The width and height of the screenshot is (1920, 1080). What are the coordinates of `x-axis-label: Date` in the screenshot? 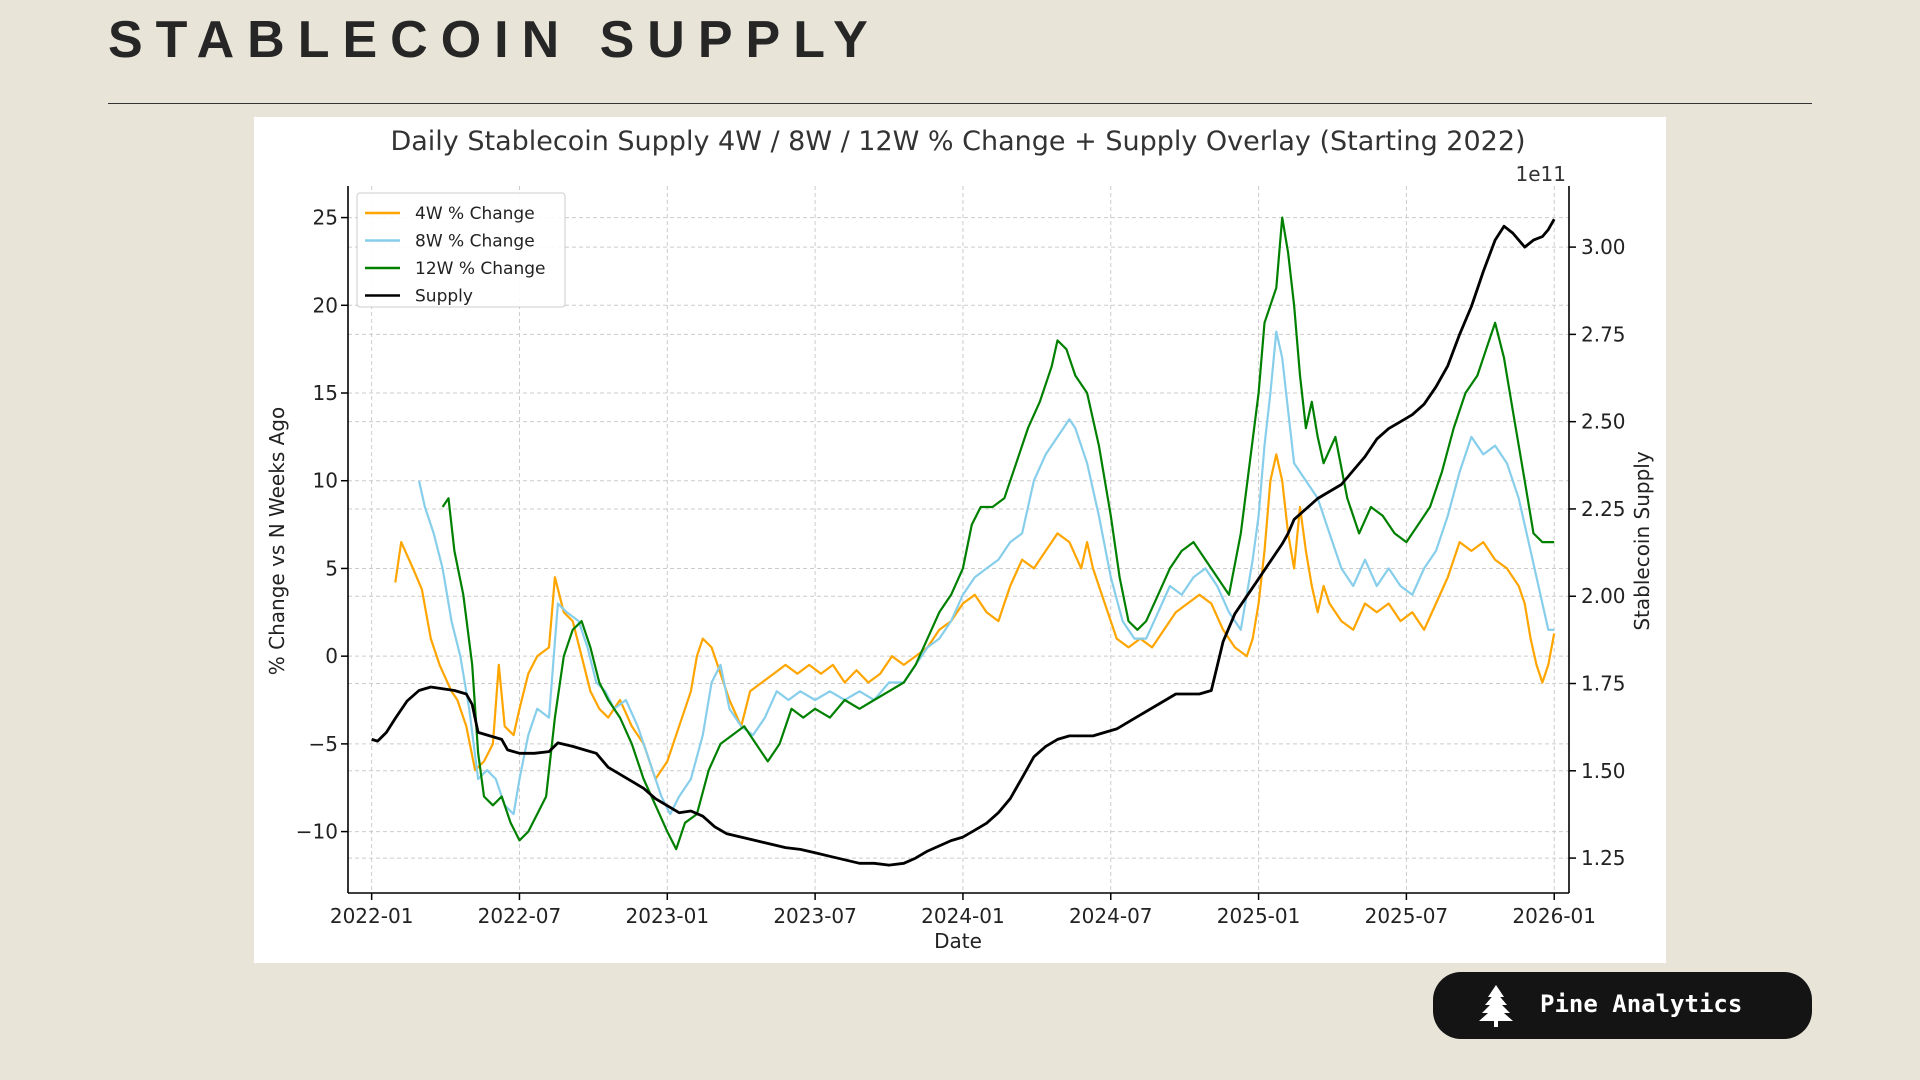 It's located at (958, 941).